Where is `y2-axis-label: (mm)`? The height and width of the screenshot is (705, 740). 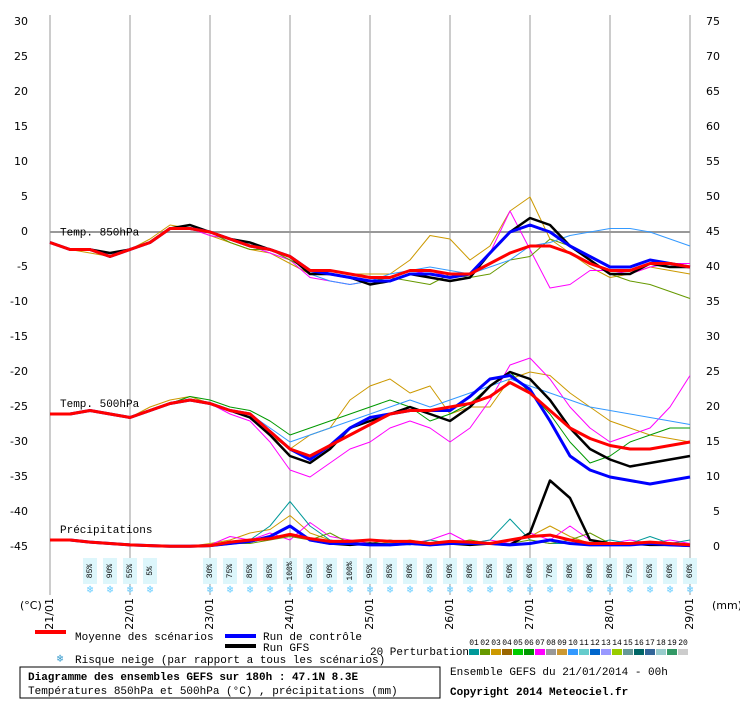
y2-axis-label: (mm) is located at coordinates (726, 605).